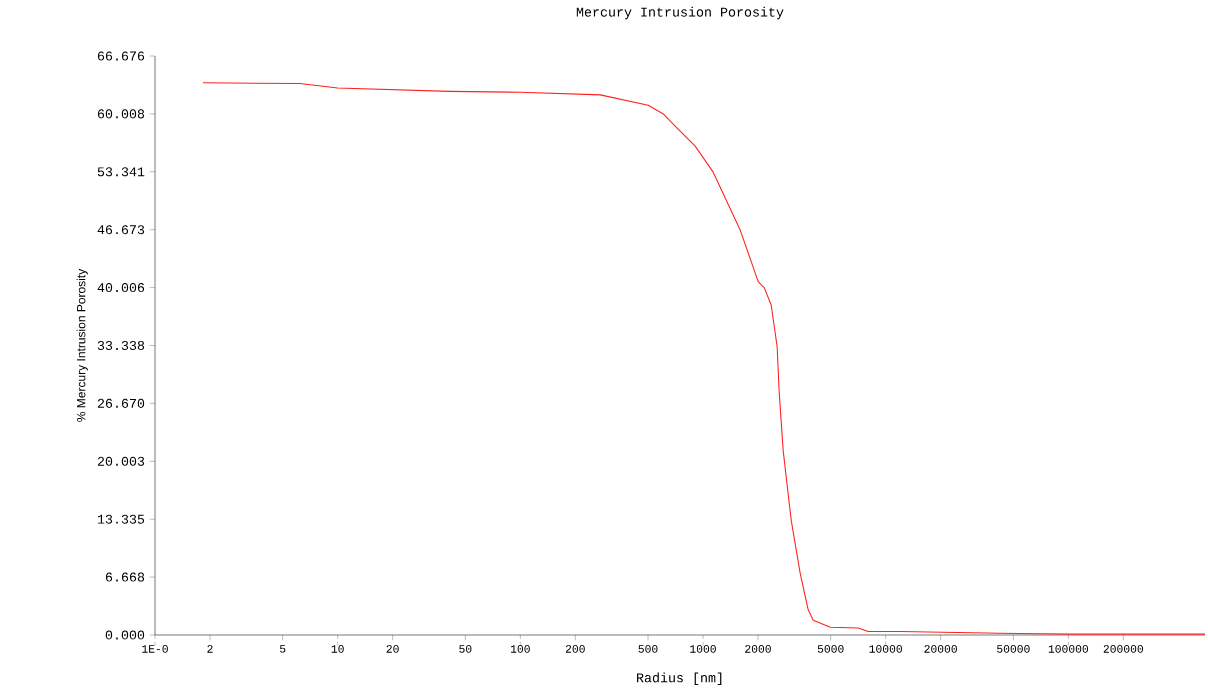 This screenshot has width=1208, height=697. I want to click on y-tick-label: 46.673, so click(121, 230).